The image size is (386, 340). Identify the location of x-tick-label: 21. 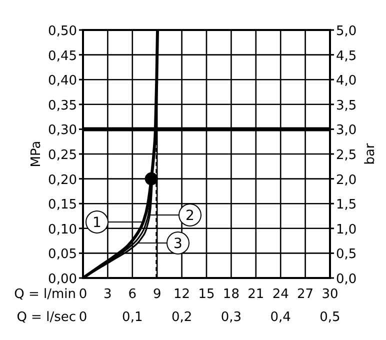
(256, 294).